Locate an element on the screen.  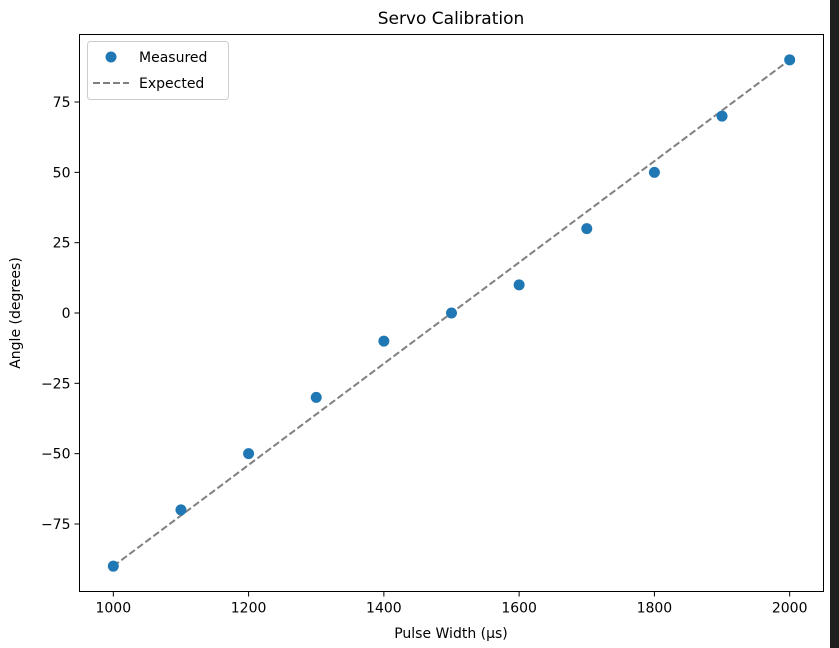
y-tick-label: 25 is located at coordinates (62, 244).